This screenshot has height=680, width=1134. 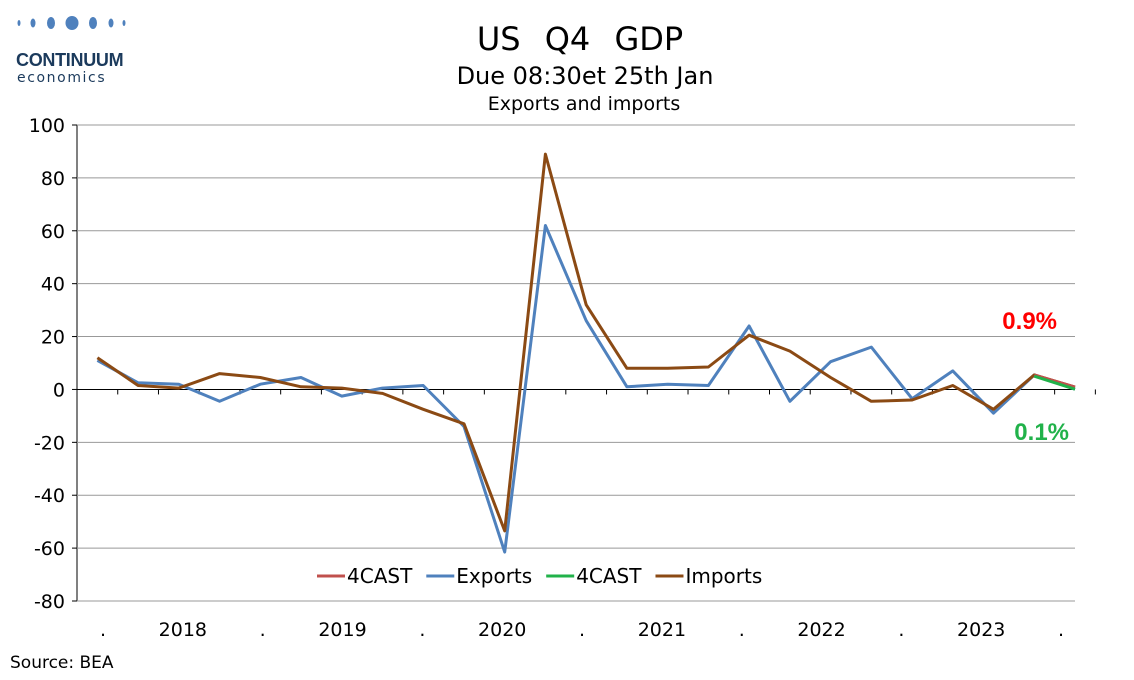 I want to click on y-axis-ticks: 100 80 60 40 20 0 -20 -40 -60 -80, so click(x=53, y=364).